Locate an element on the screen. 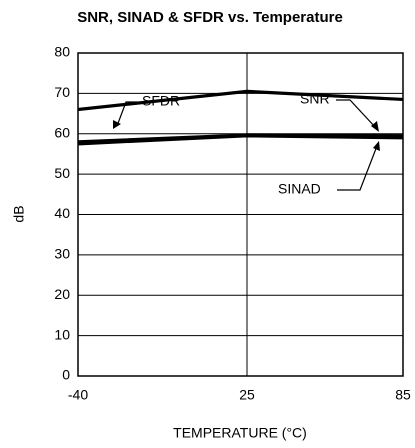  x-axis-label: TEMPERATURE (°C) is located at coordinates (240, 433).